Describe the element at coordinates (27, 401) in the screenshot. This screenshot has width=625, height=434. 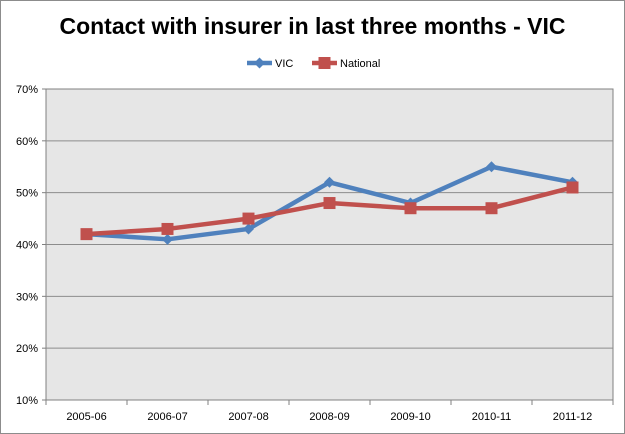
I see `y-tick-label: 10%` at that location.